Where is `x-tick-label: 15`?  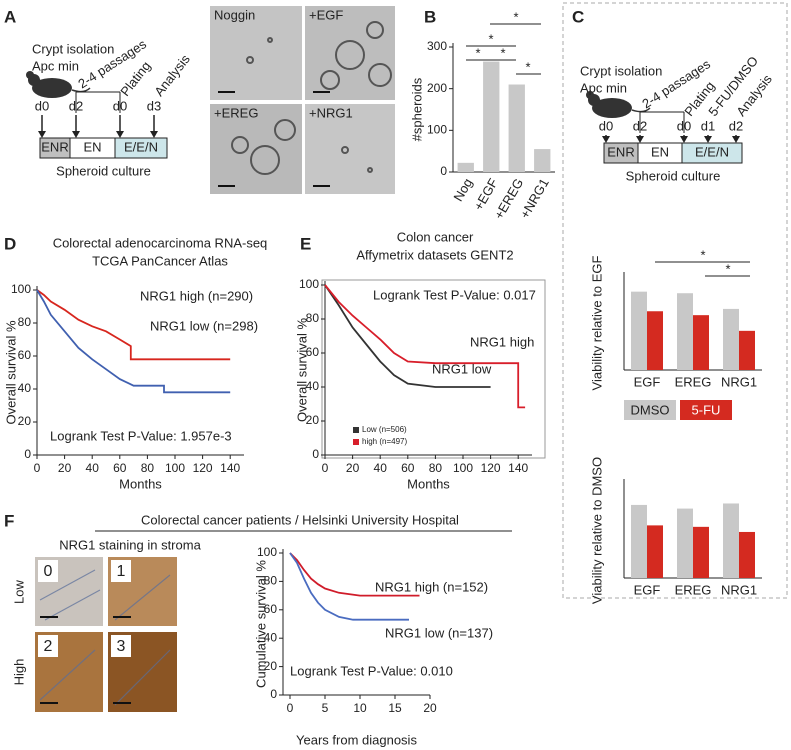 x-tick-label: 15 is located at coordinates (395, 708).